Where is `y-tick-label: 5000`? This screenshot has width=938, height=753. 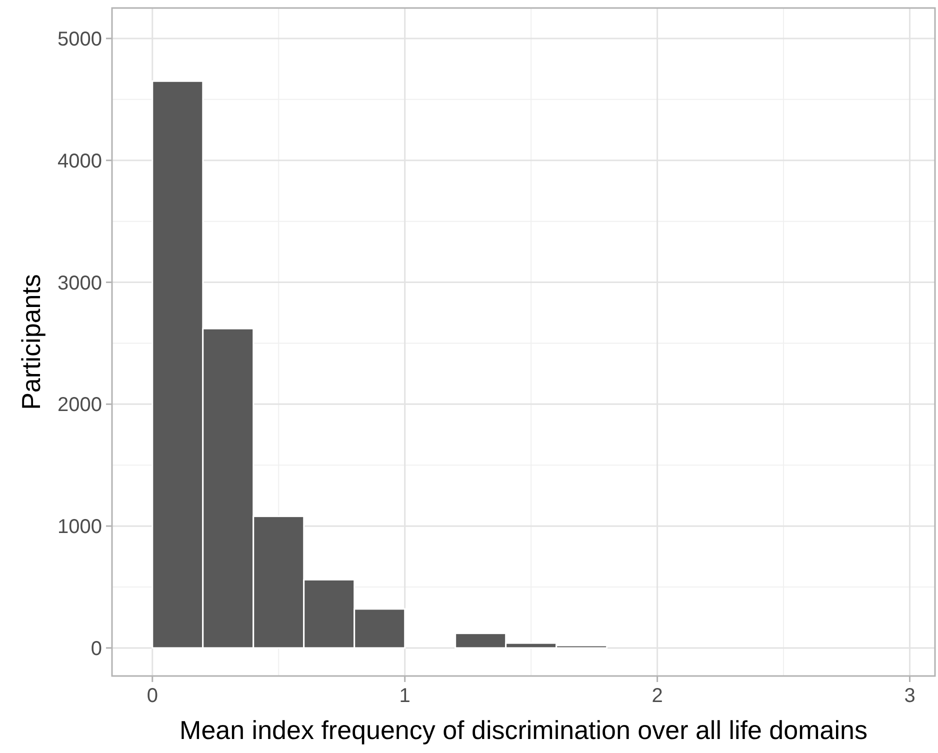 y-tick-label: 5000 is located at coordinates (80, 39).